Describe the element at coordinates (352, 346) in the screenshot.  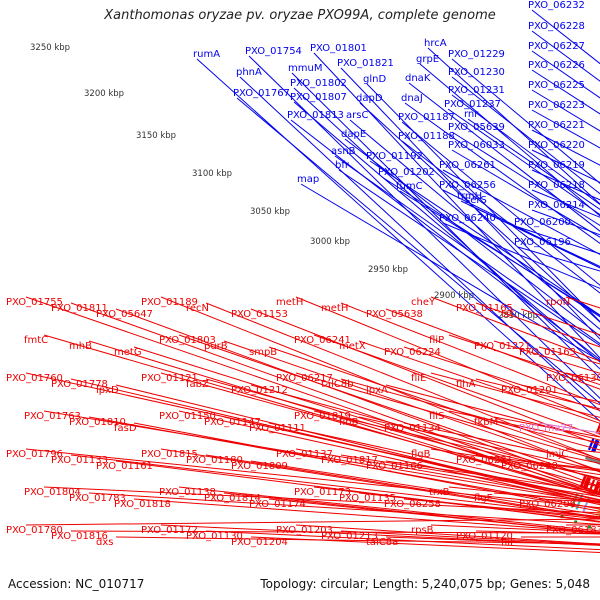
I see `gene-label: metX` at that location.